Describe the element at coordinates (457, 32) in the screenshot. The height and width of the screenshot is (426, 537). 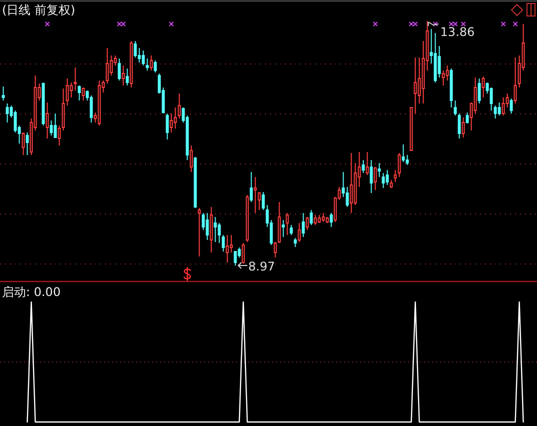
I see `annotation: 13.86` at that location.